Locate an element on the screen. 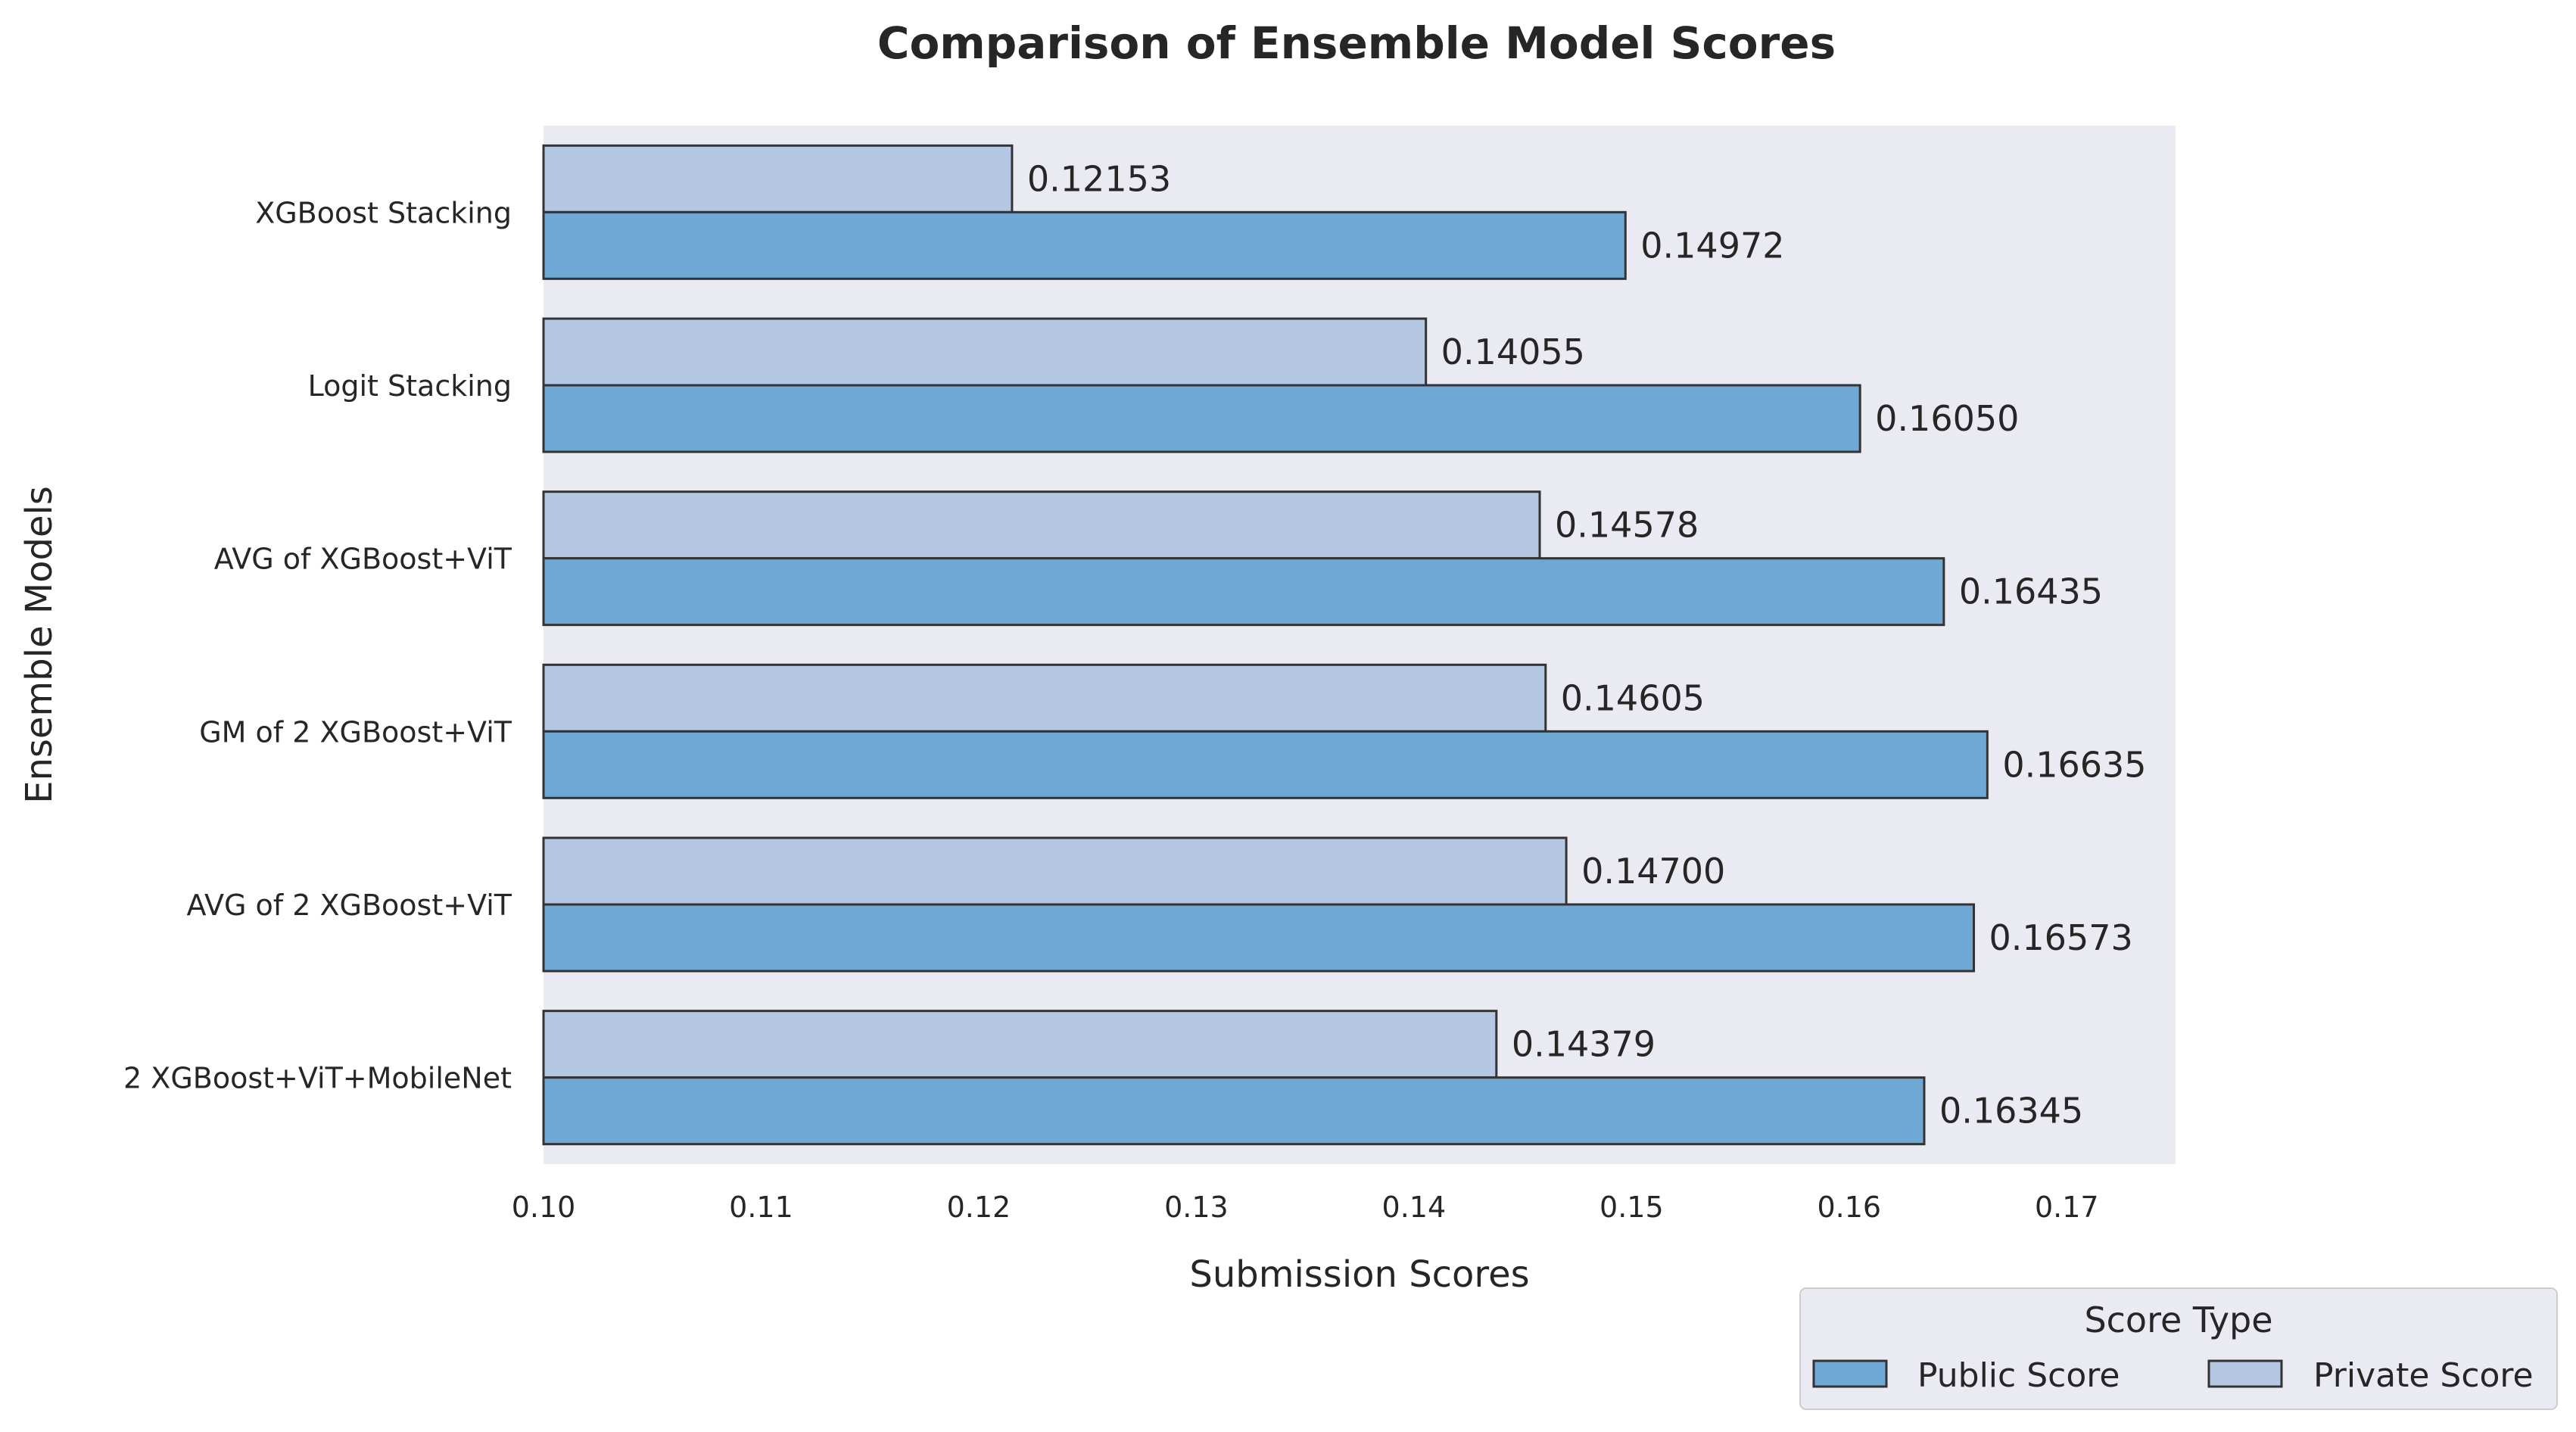 This screenshot has height=1432, width=2576. legend-title: Score Type is located at coordinates (2178, 1320).